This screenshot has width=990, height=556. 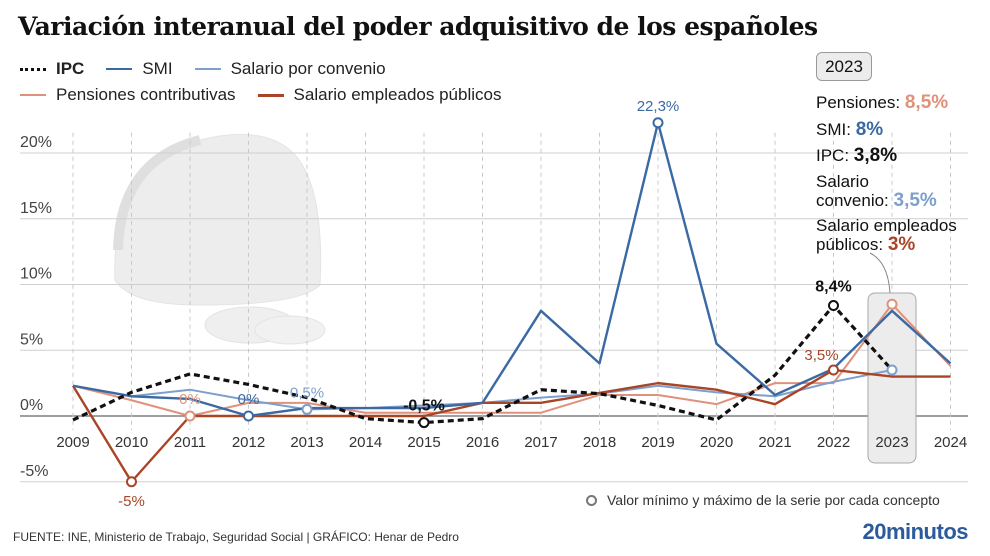 I want to click on data-label-ipc: 8,4%, so click(x=833, y=287).